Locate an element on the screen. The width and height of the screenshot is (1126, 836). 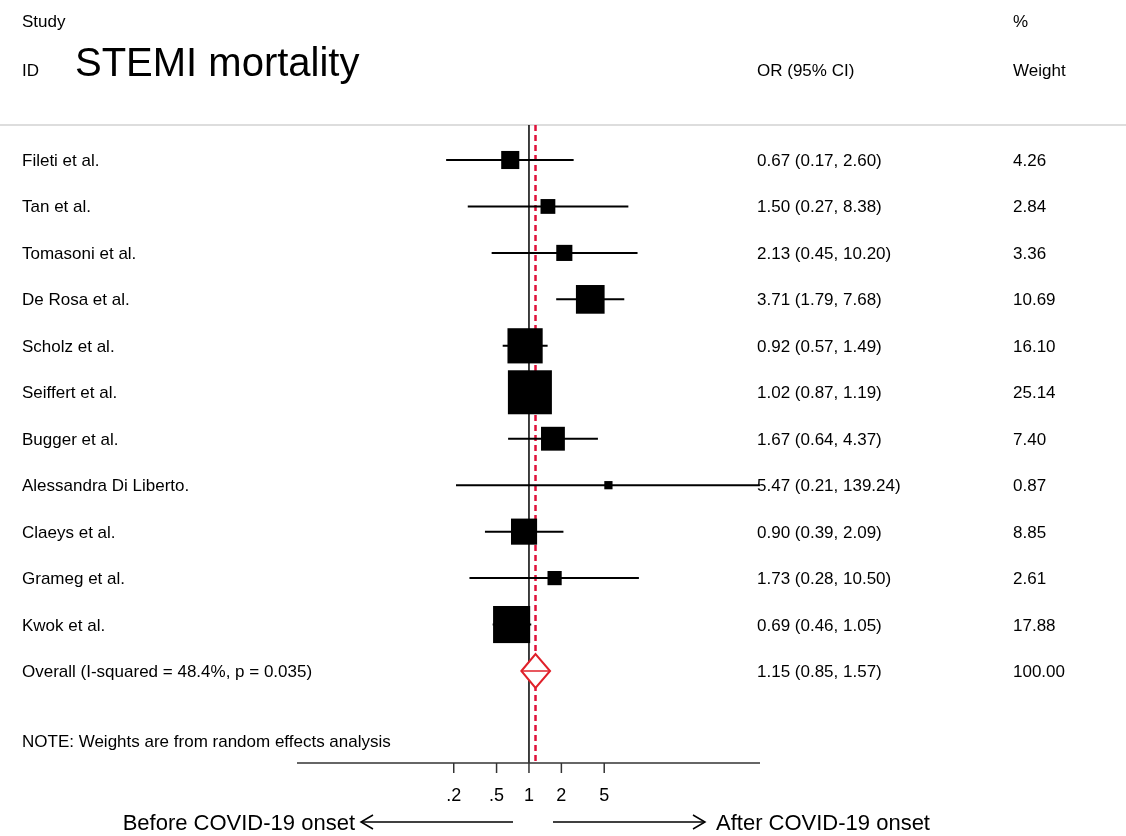
text: NOTE: Weights are from random effects analysis is located at coordinates (206, 741).